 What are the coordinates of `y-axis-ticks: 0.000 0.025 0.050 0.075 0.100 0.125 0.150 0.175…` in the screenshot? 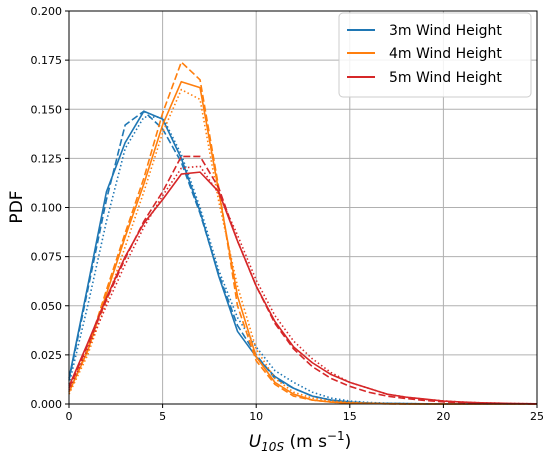 It's located at (50, 208).